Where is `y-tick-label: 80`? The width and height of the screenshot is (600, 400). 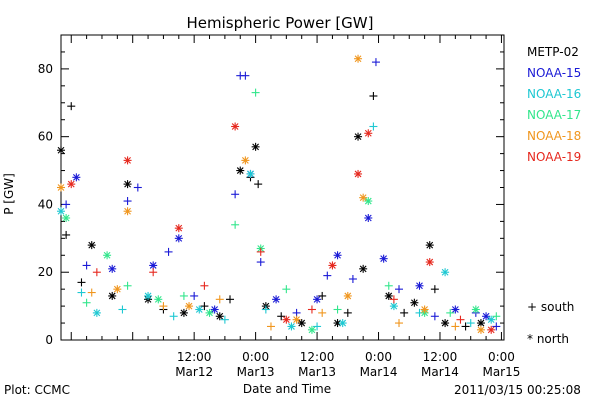 y-tick-label: 80 is located at coordinates (45, 69).